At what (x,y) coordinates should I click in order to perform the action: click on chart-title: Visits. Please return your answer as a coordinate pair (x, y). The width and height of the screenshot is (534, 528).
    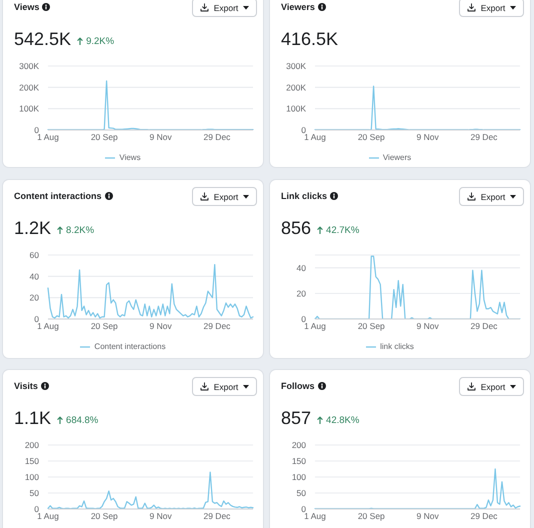
    Looking at the image, I should click on (26, 386).